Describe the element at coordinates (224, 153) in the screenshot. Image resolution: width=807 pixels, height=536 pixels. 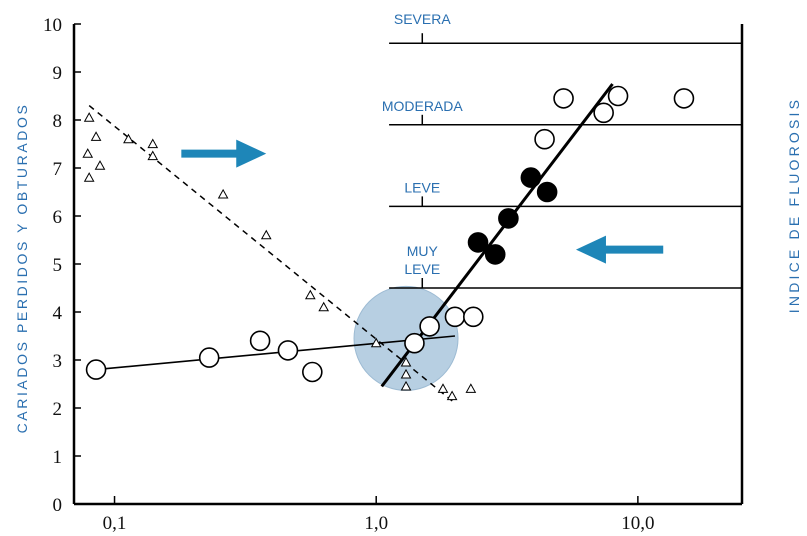
I see `arrow-right` at that location.